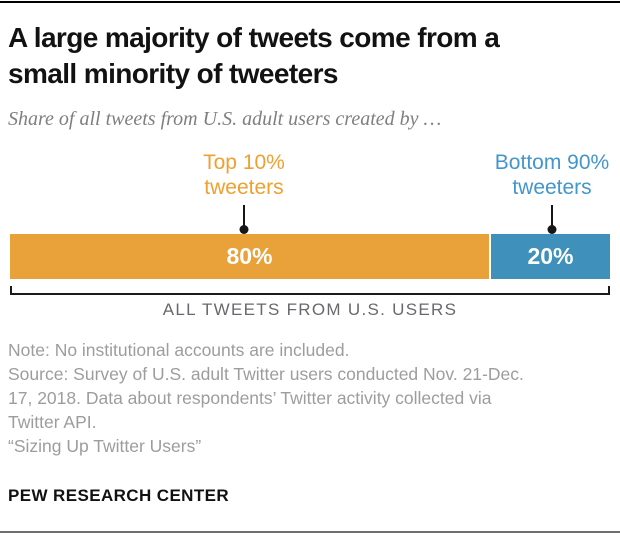 The height and width of the screenshot is (540, 620). I want to click on bar-span-bracket, so click(310, 290).